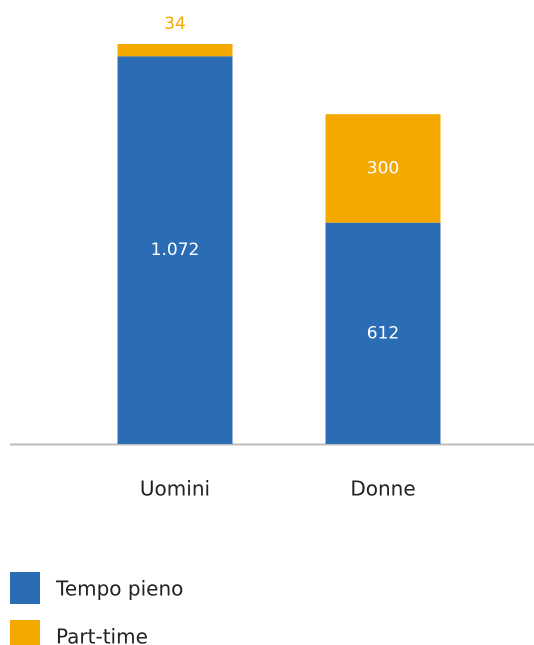 This screenshot has width=534, height=645. I want to click on legend-label: Part-time, so click(102, 635).